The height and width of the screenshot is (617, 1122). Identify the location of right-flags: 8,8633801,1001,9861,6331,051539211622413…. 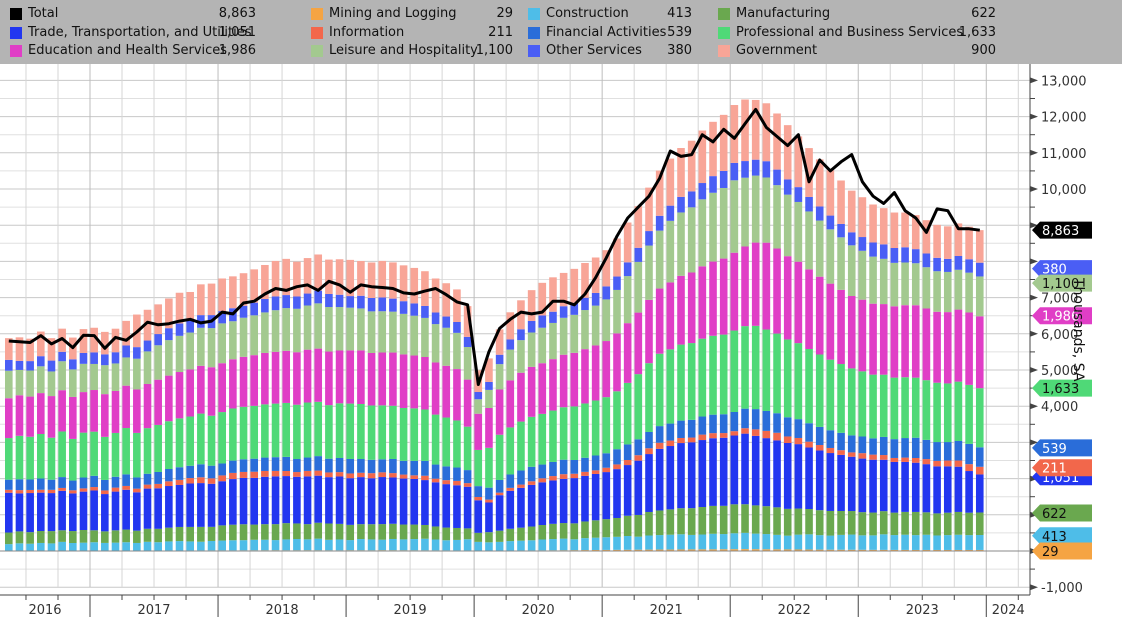
(1062, 390).